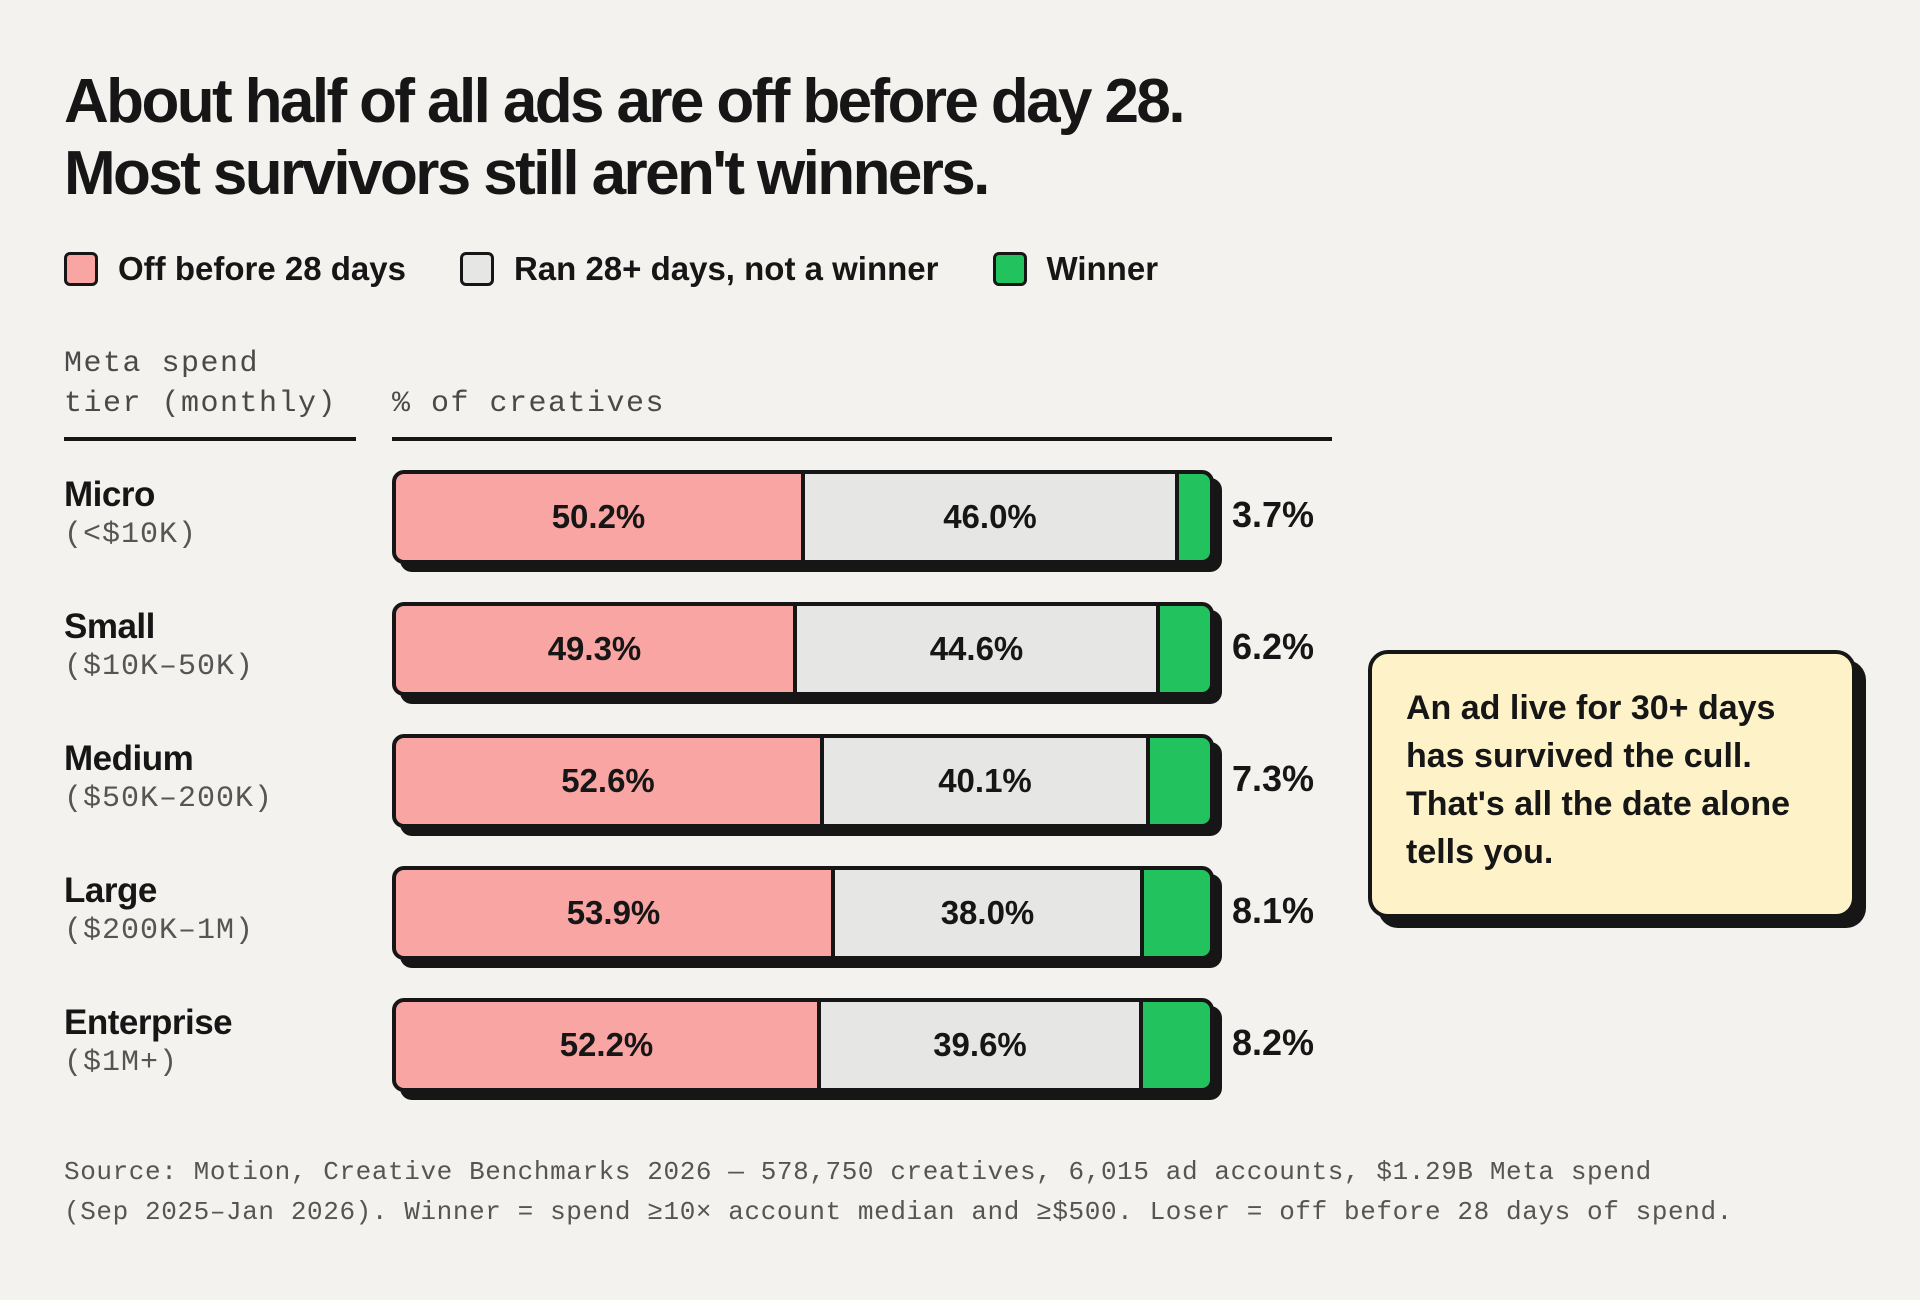  I want to click on legend-label-ran: Ran 28+ days, not a winner, so click(726, 268).